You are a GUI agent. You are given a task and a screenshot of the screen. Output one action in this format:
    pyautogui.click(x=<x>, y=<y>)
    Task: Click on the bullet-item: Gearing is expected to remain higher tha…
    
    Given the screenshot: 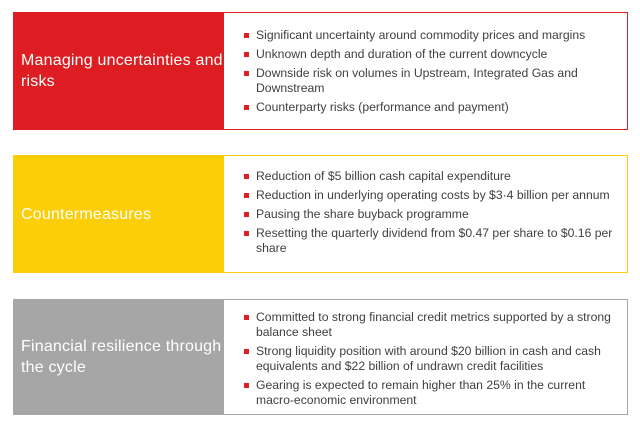 What is the action you would take?
    pyautogui.click(x=429, y=393)
    